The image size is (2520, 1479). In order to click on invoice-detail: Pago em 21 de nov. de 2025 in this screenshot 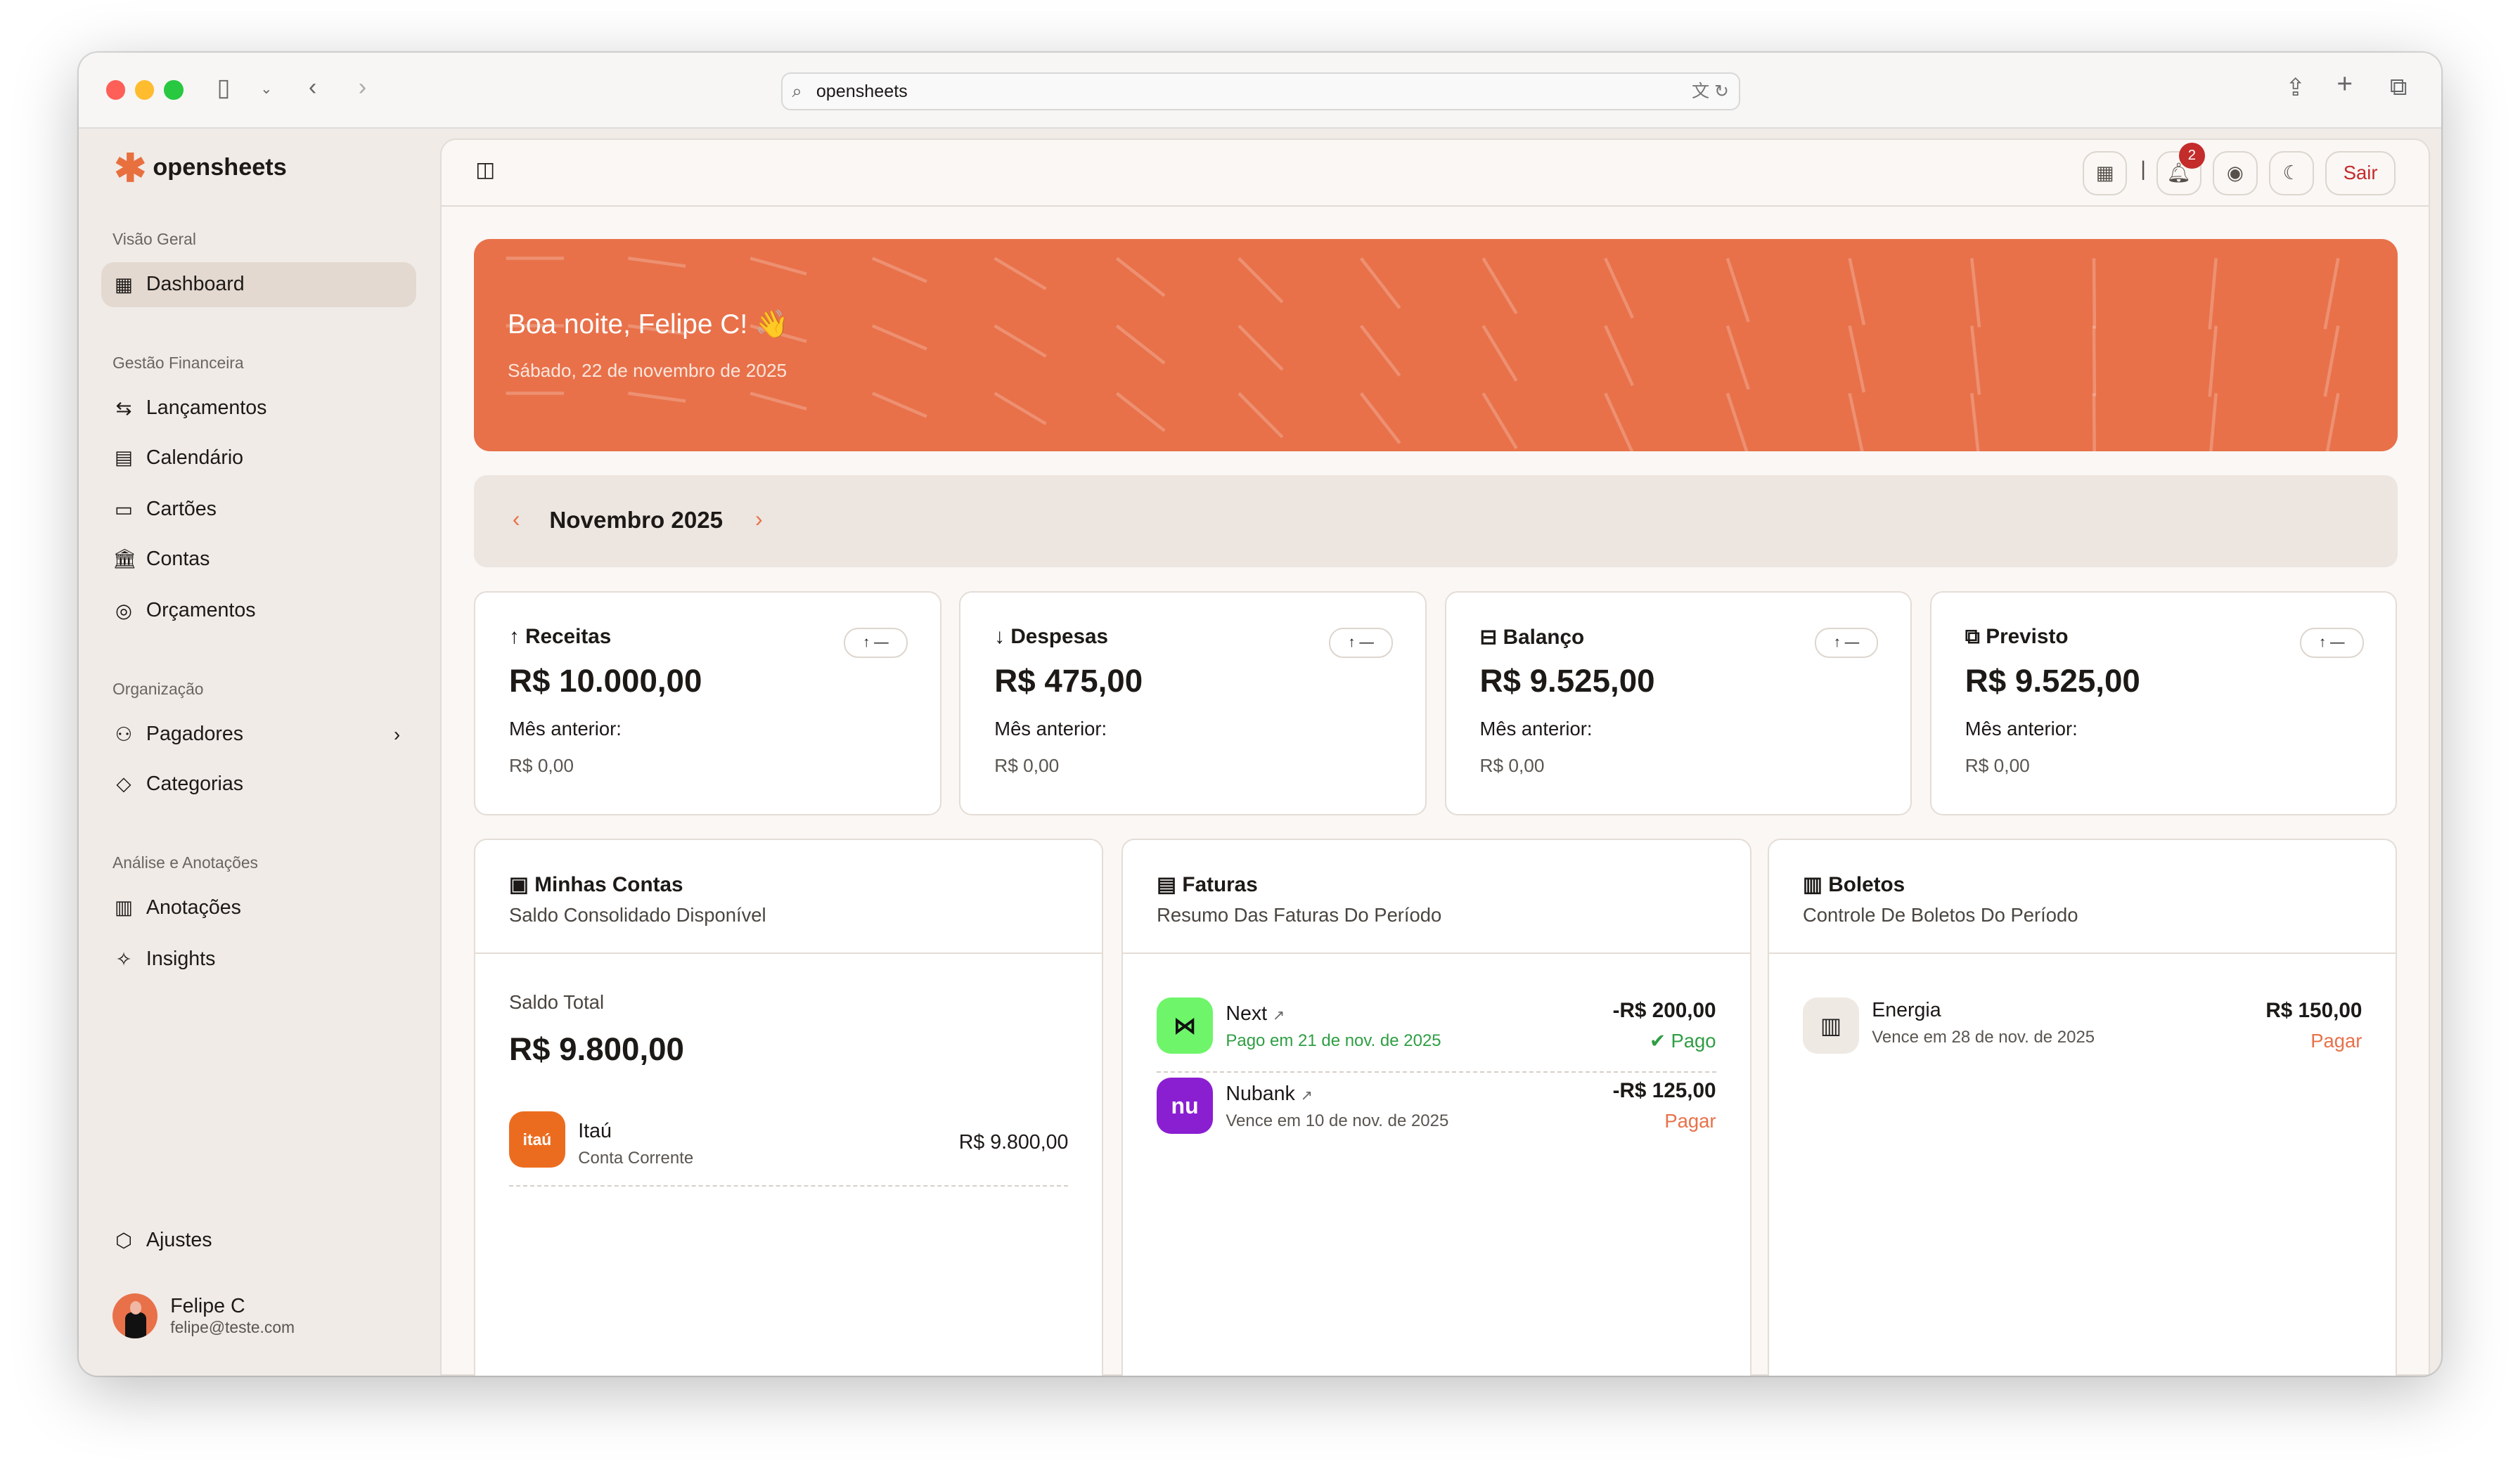, I will do `click(1333, 1040)`.